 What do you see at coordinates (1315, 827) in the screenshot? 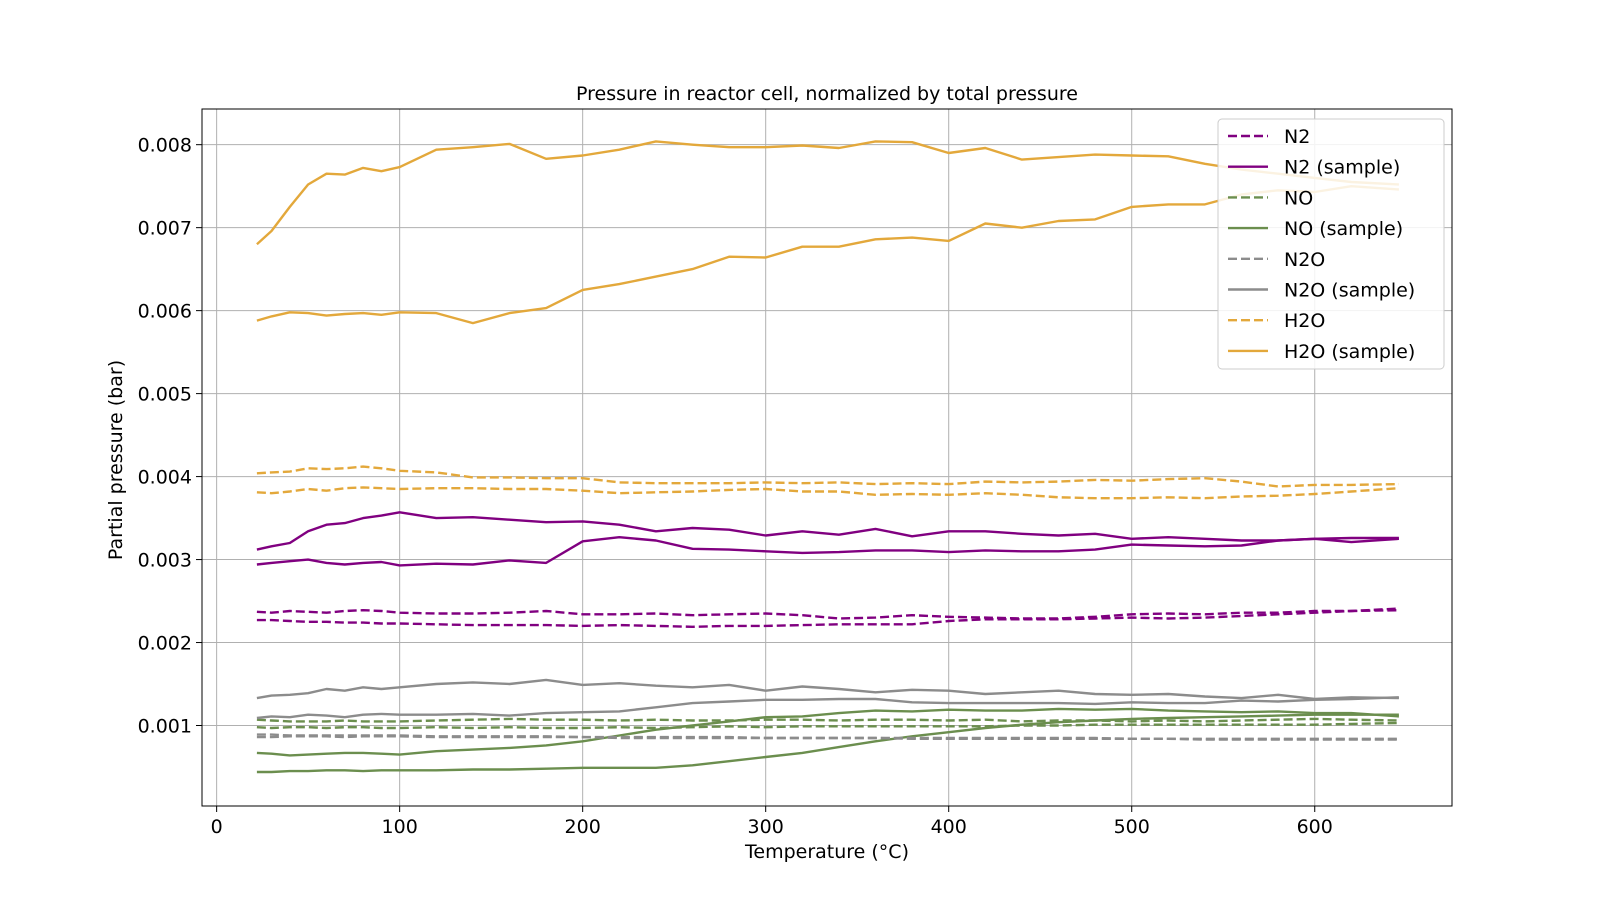
I see `x-tick-label: 600` at bounding box center [1315, 827].